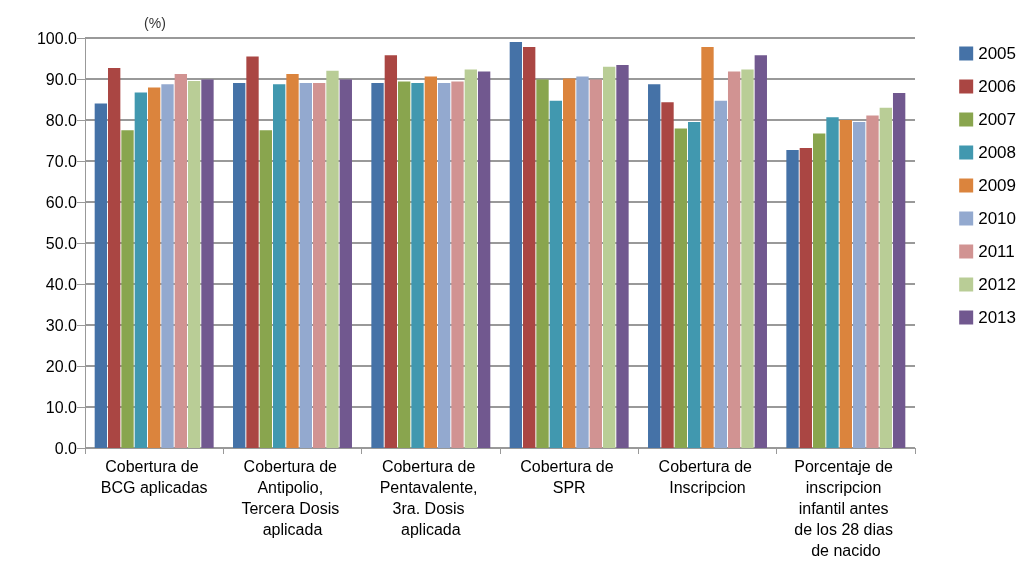  Describe the element at coordinates (996, 251) in the screenshot. I see `legend-label: 2011` at that location.